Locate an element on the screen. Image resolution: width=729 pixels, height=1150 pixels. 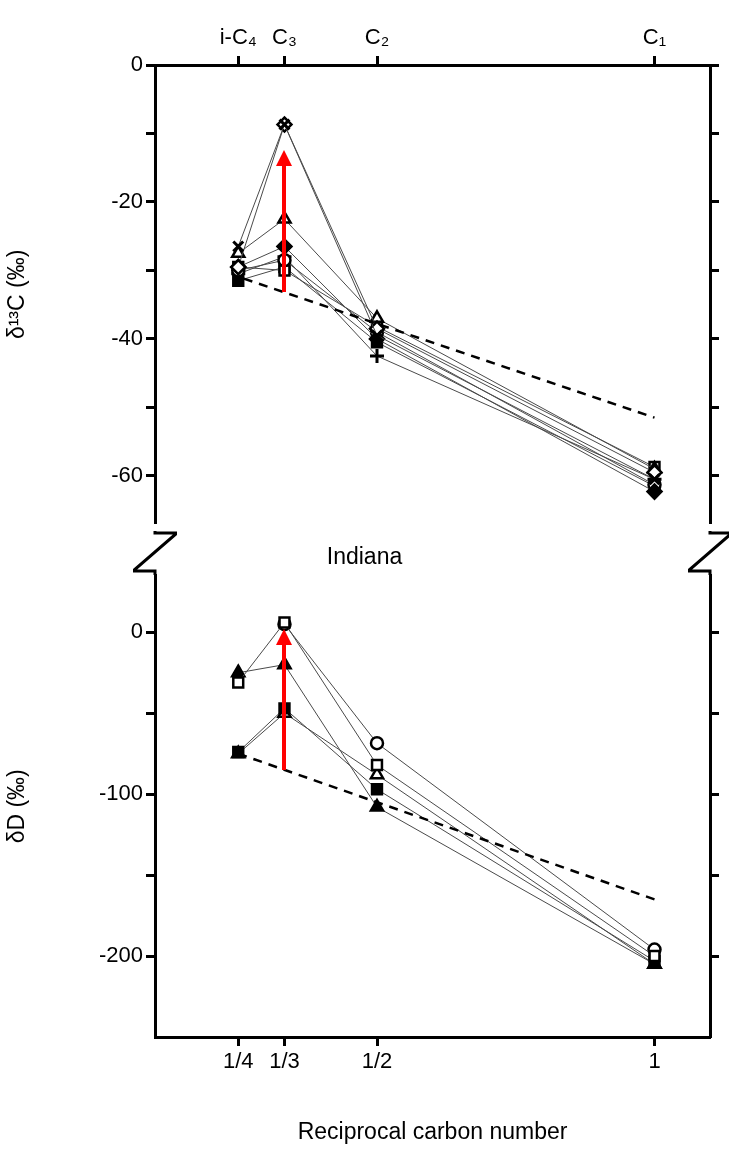
x-tick-label: 1 is located at coordinates (654, 1061).